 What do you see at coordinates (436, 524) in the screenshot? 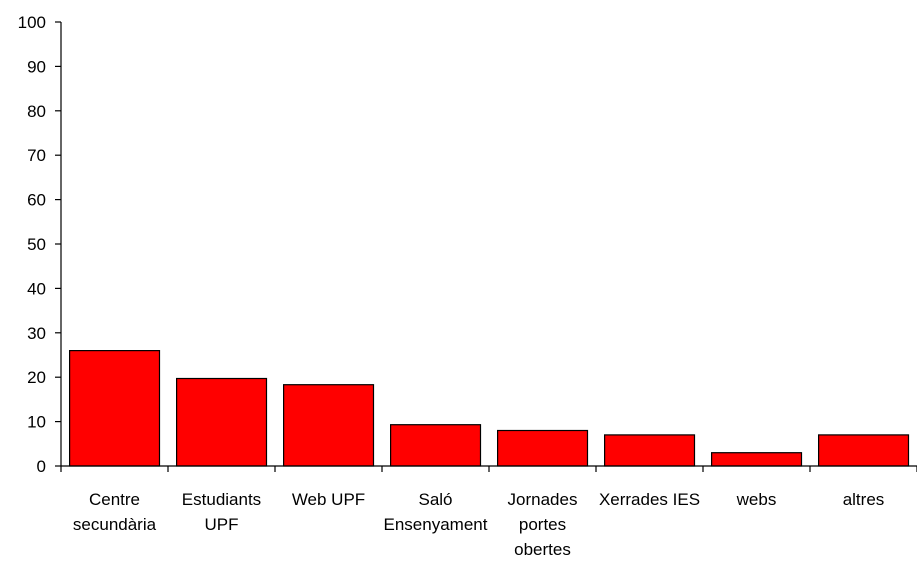
I see `x-category-label-3-line-1: Ensenyament` at bounding box center [436, 524].